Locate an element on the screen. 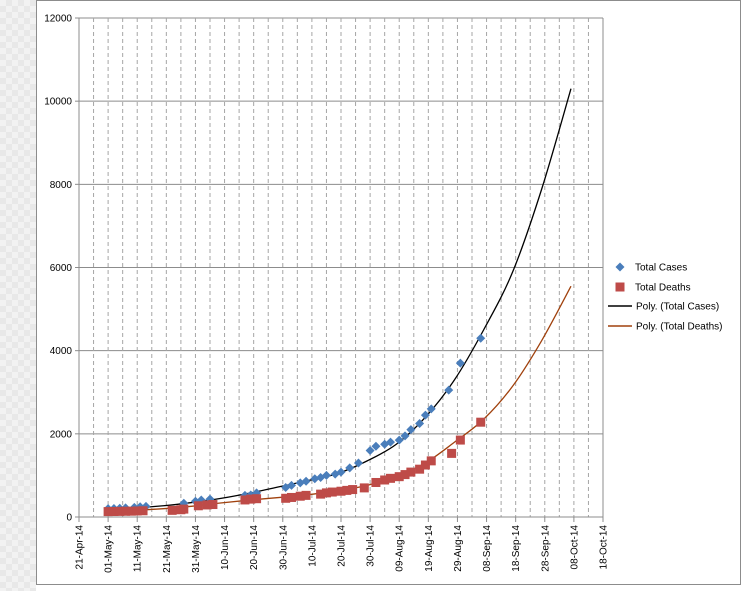  y-tick-label: 0 is located at coordinates (69, 518).